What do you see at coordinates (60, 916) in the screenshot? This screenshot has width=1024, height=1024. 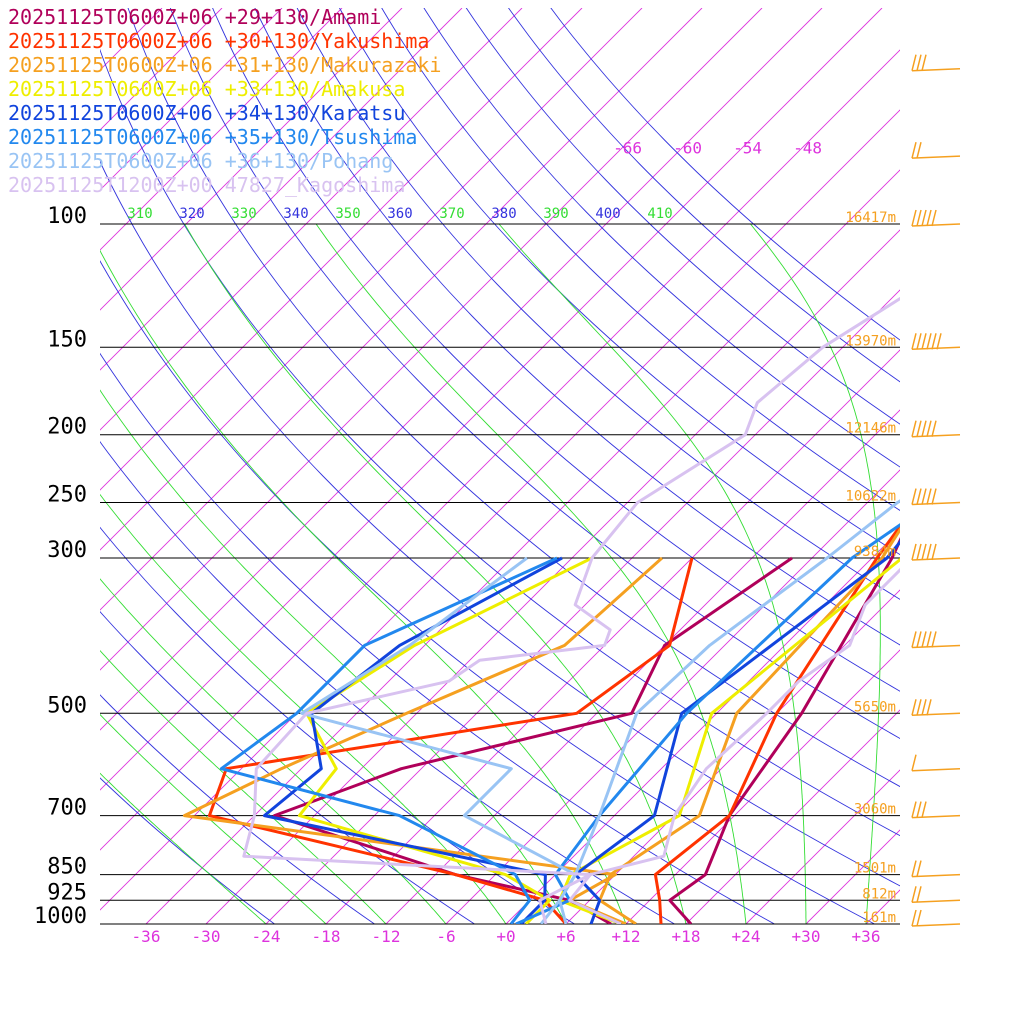 I see `pressure-label: 1000` at bounding box center [60, 916].